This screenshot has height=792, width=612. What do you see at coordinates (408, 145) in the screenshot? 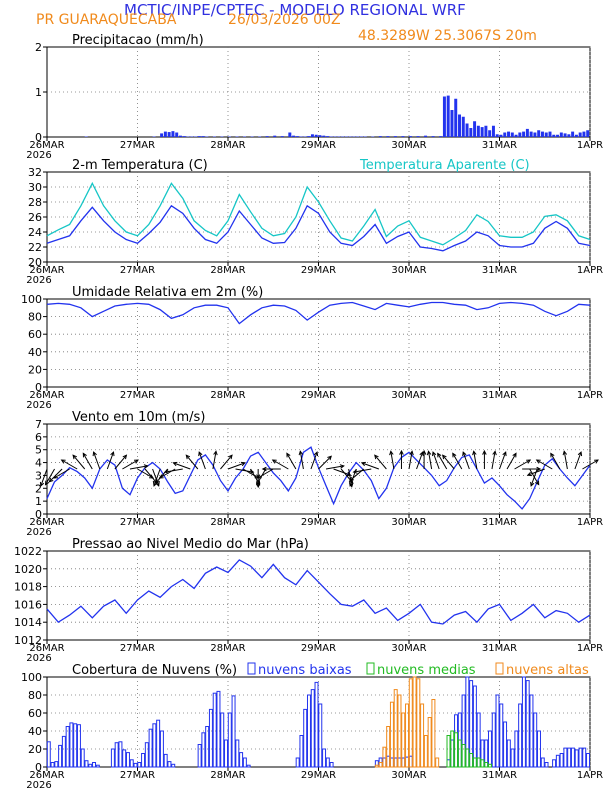
I see `precip-xtick-label: 30MAR` at bounding box center [408, 145].